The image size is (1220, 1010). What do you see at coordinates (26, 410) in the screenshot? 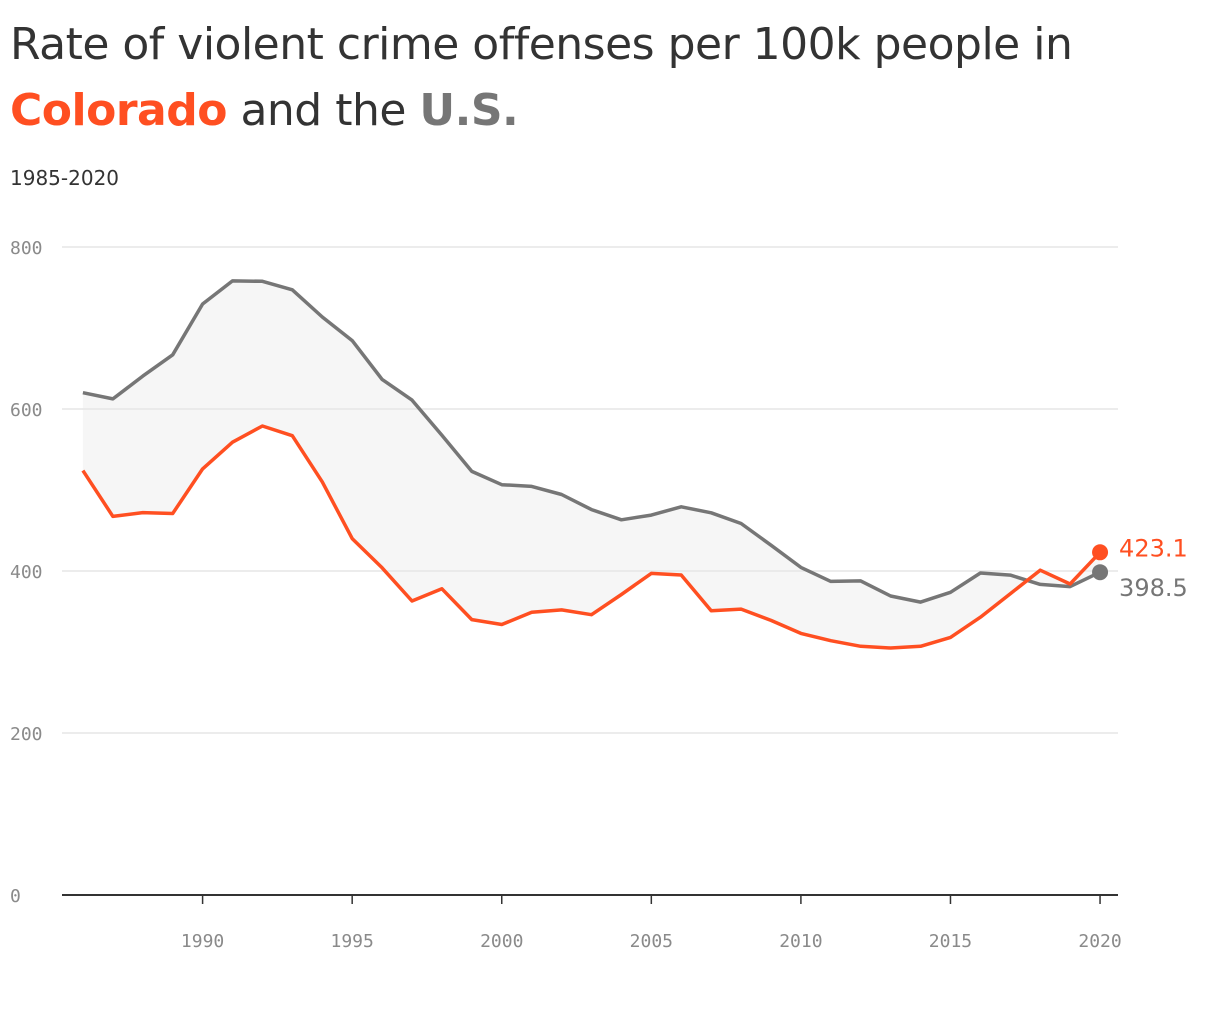
I see `y-tick-label: 600` at bounding box center [26, 410].